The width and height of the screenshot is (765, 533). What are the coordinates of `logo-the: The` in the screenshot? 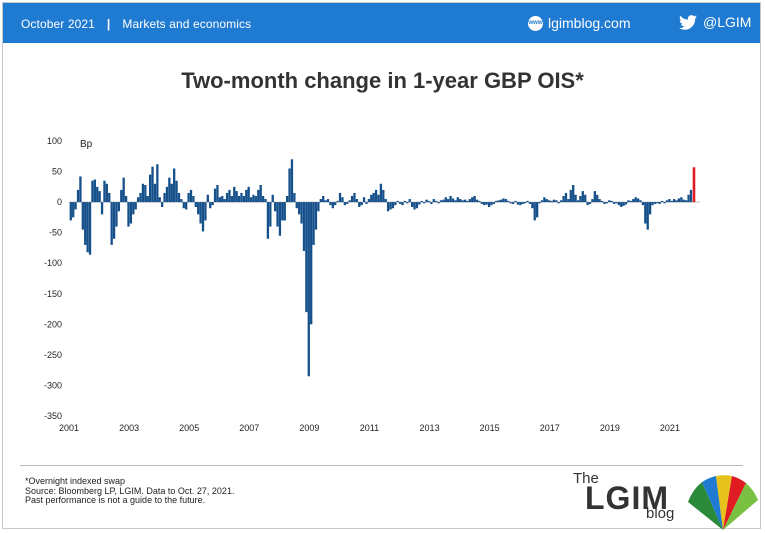 It's located at (586, 478).